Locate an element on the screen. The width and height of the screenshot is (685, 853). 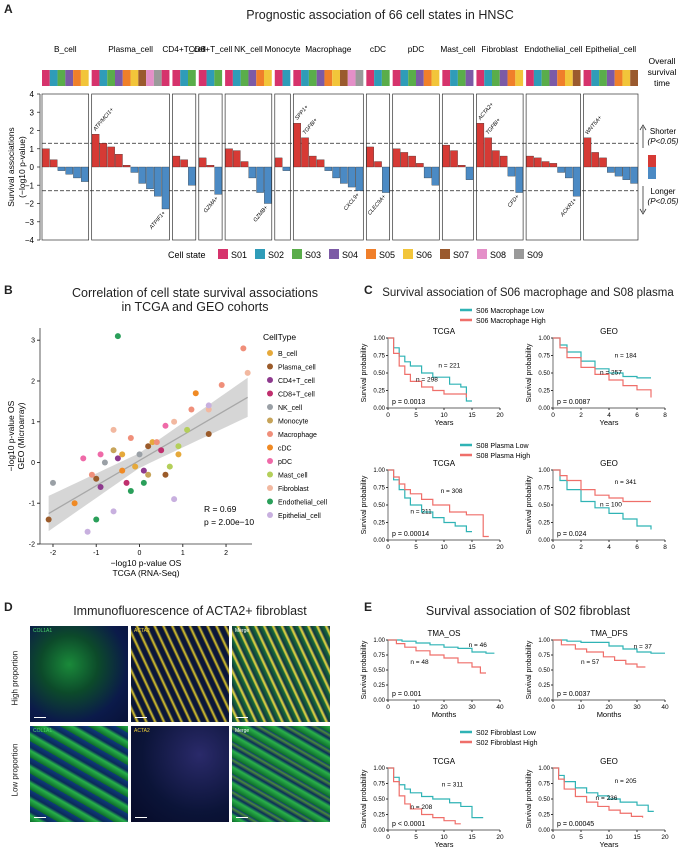
legend-label: S09 is located at coordinates (535, 255).